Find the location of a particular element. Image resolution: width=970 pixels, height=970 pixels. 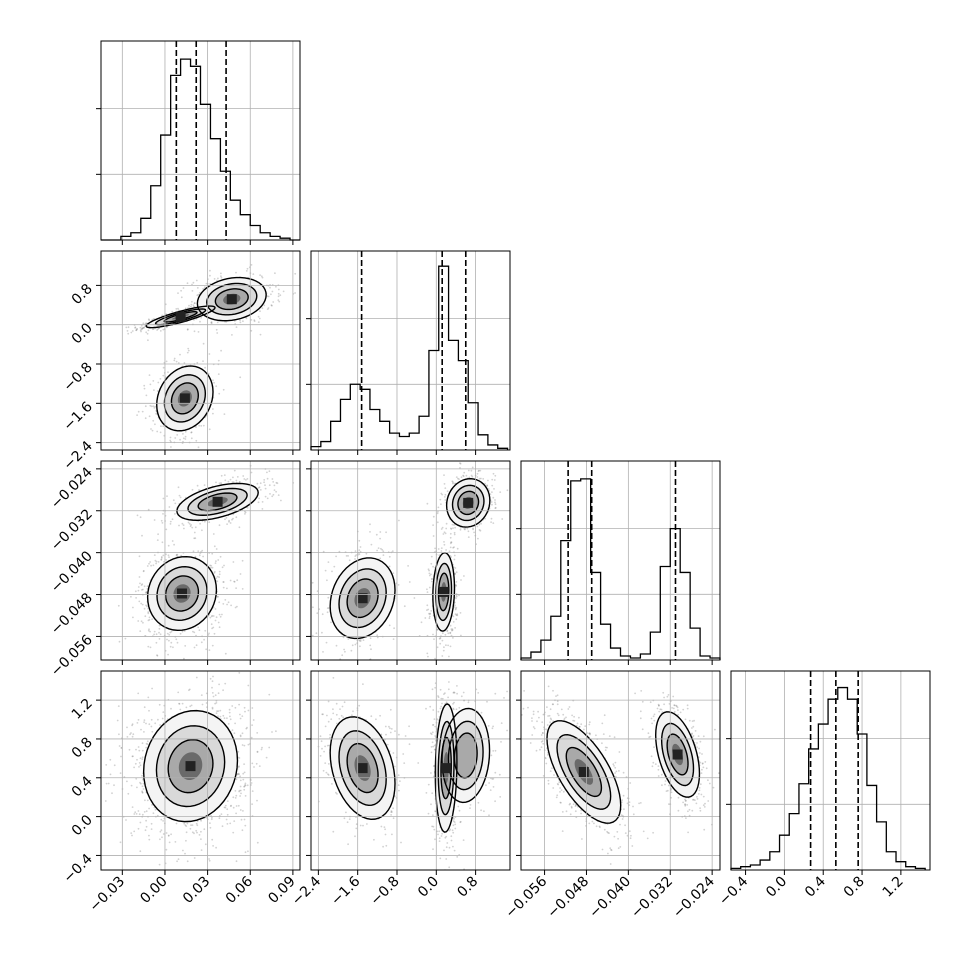

contour-line is located at coordinates (217, 502).